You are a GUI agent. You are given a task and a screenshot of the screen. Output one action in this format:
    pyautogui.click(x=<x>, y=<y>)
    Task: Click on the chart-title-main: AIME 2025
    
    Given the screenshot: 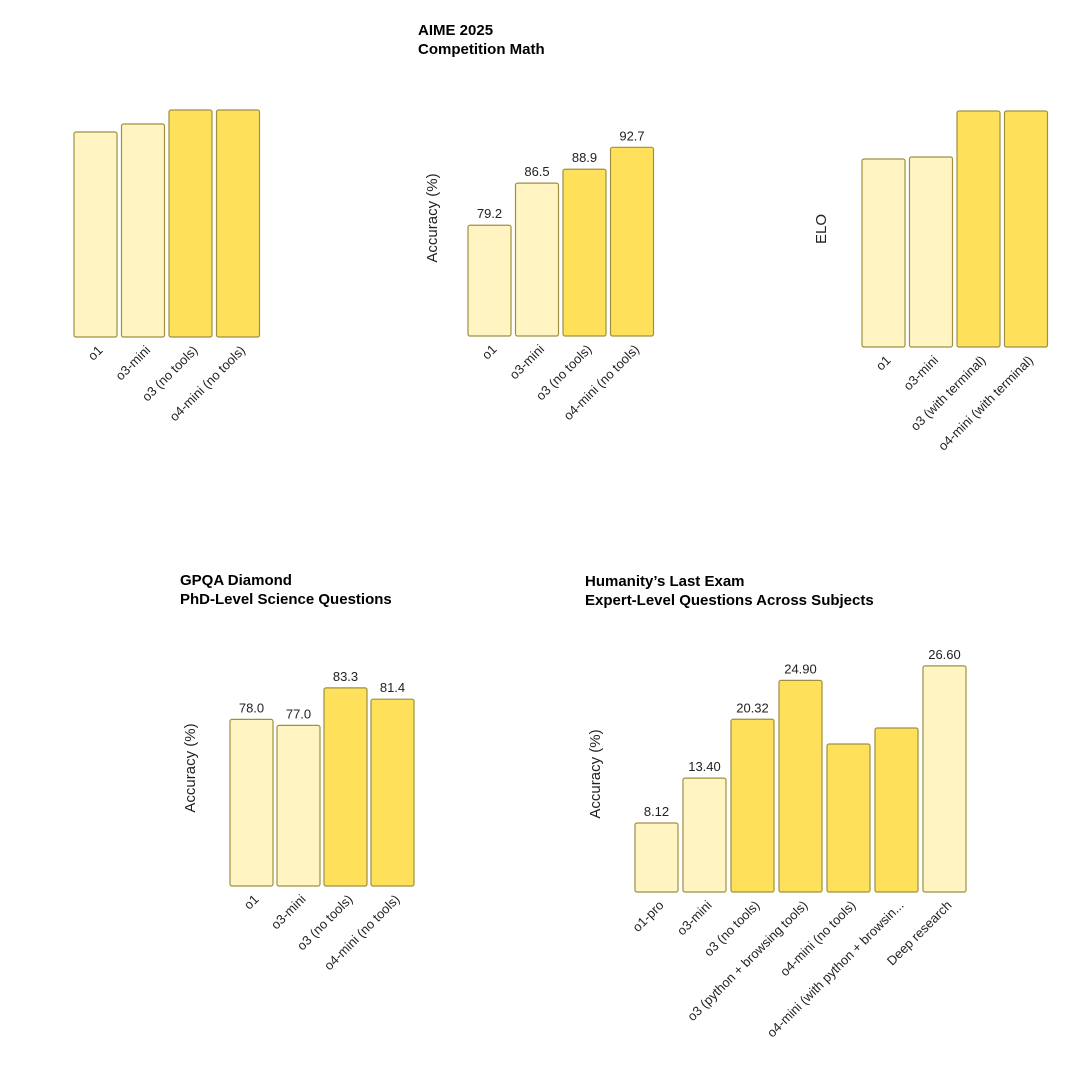 What is the action you would take?
    pyautogui.click(x=456, y=30)
    